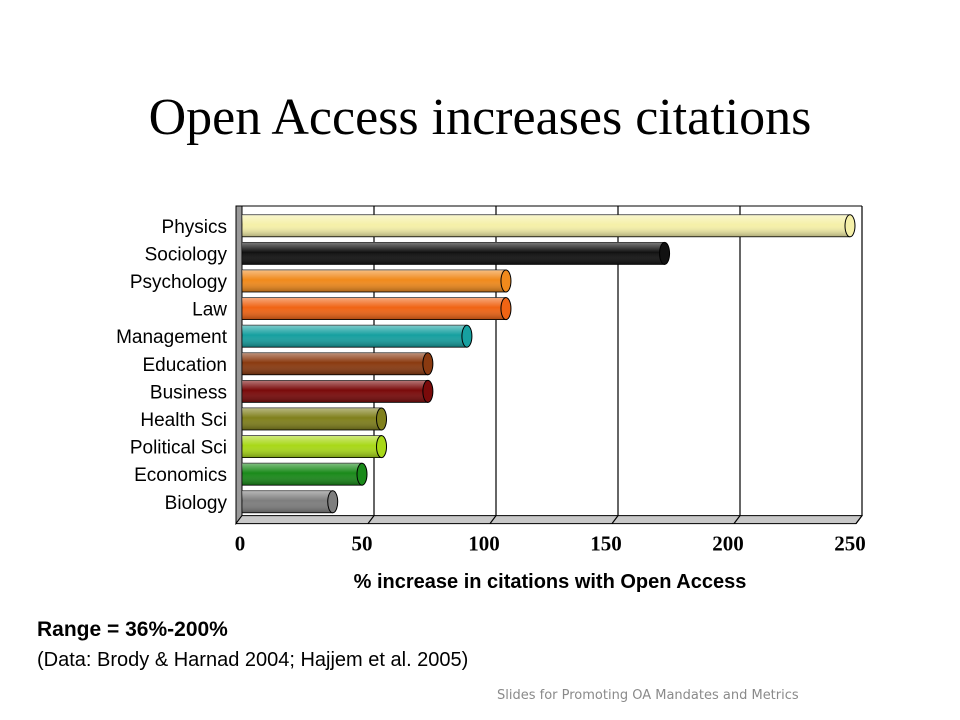 The image size is (960, 720). Describe the element at coordinates (850, 544) in the screenshot. I see `x-tick-label: 250` at that location.